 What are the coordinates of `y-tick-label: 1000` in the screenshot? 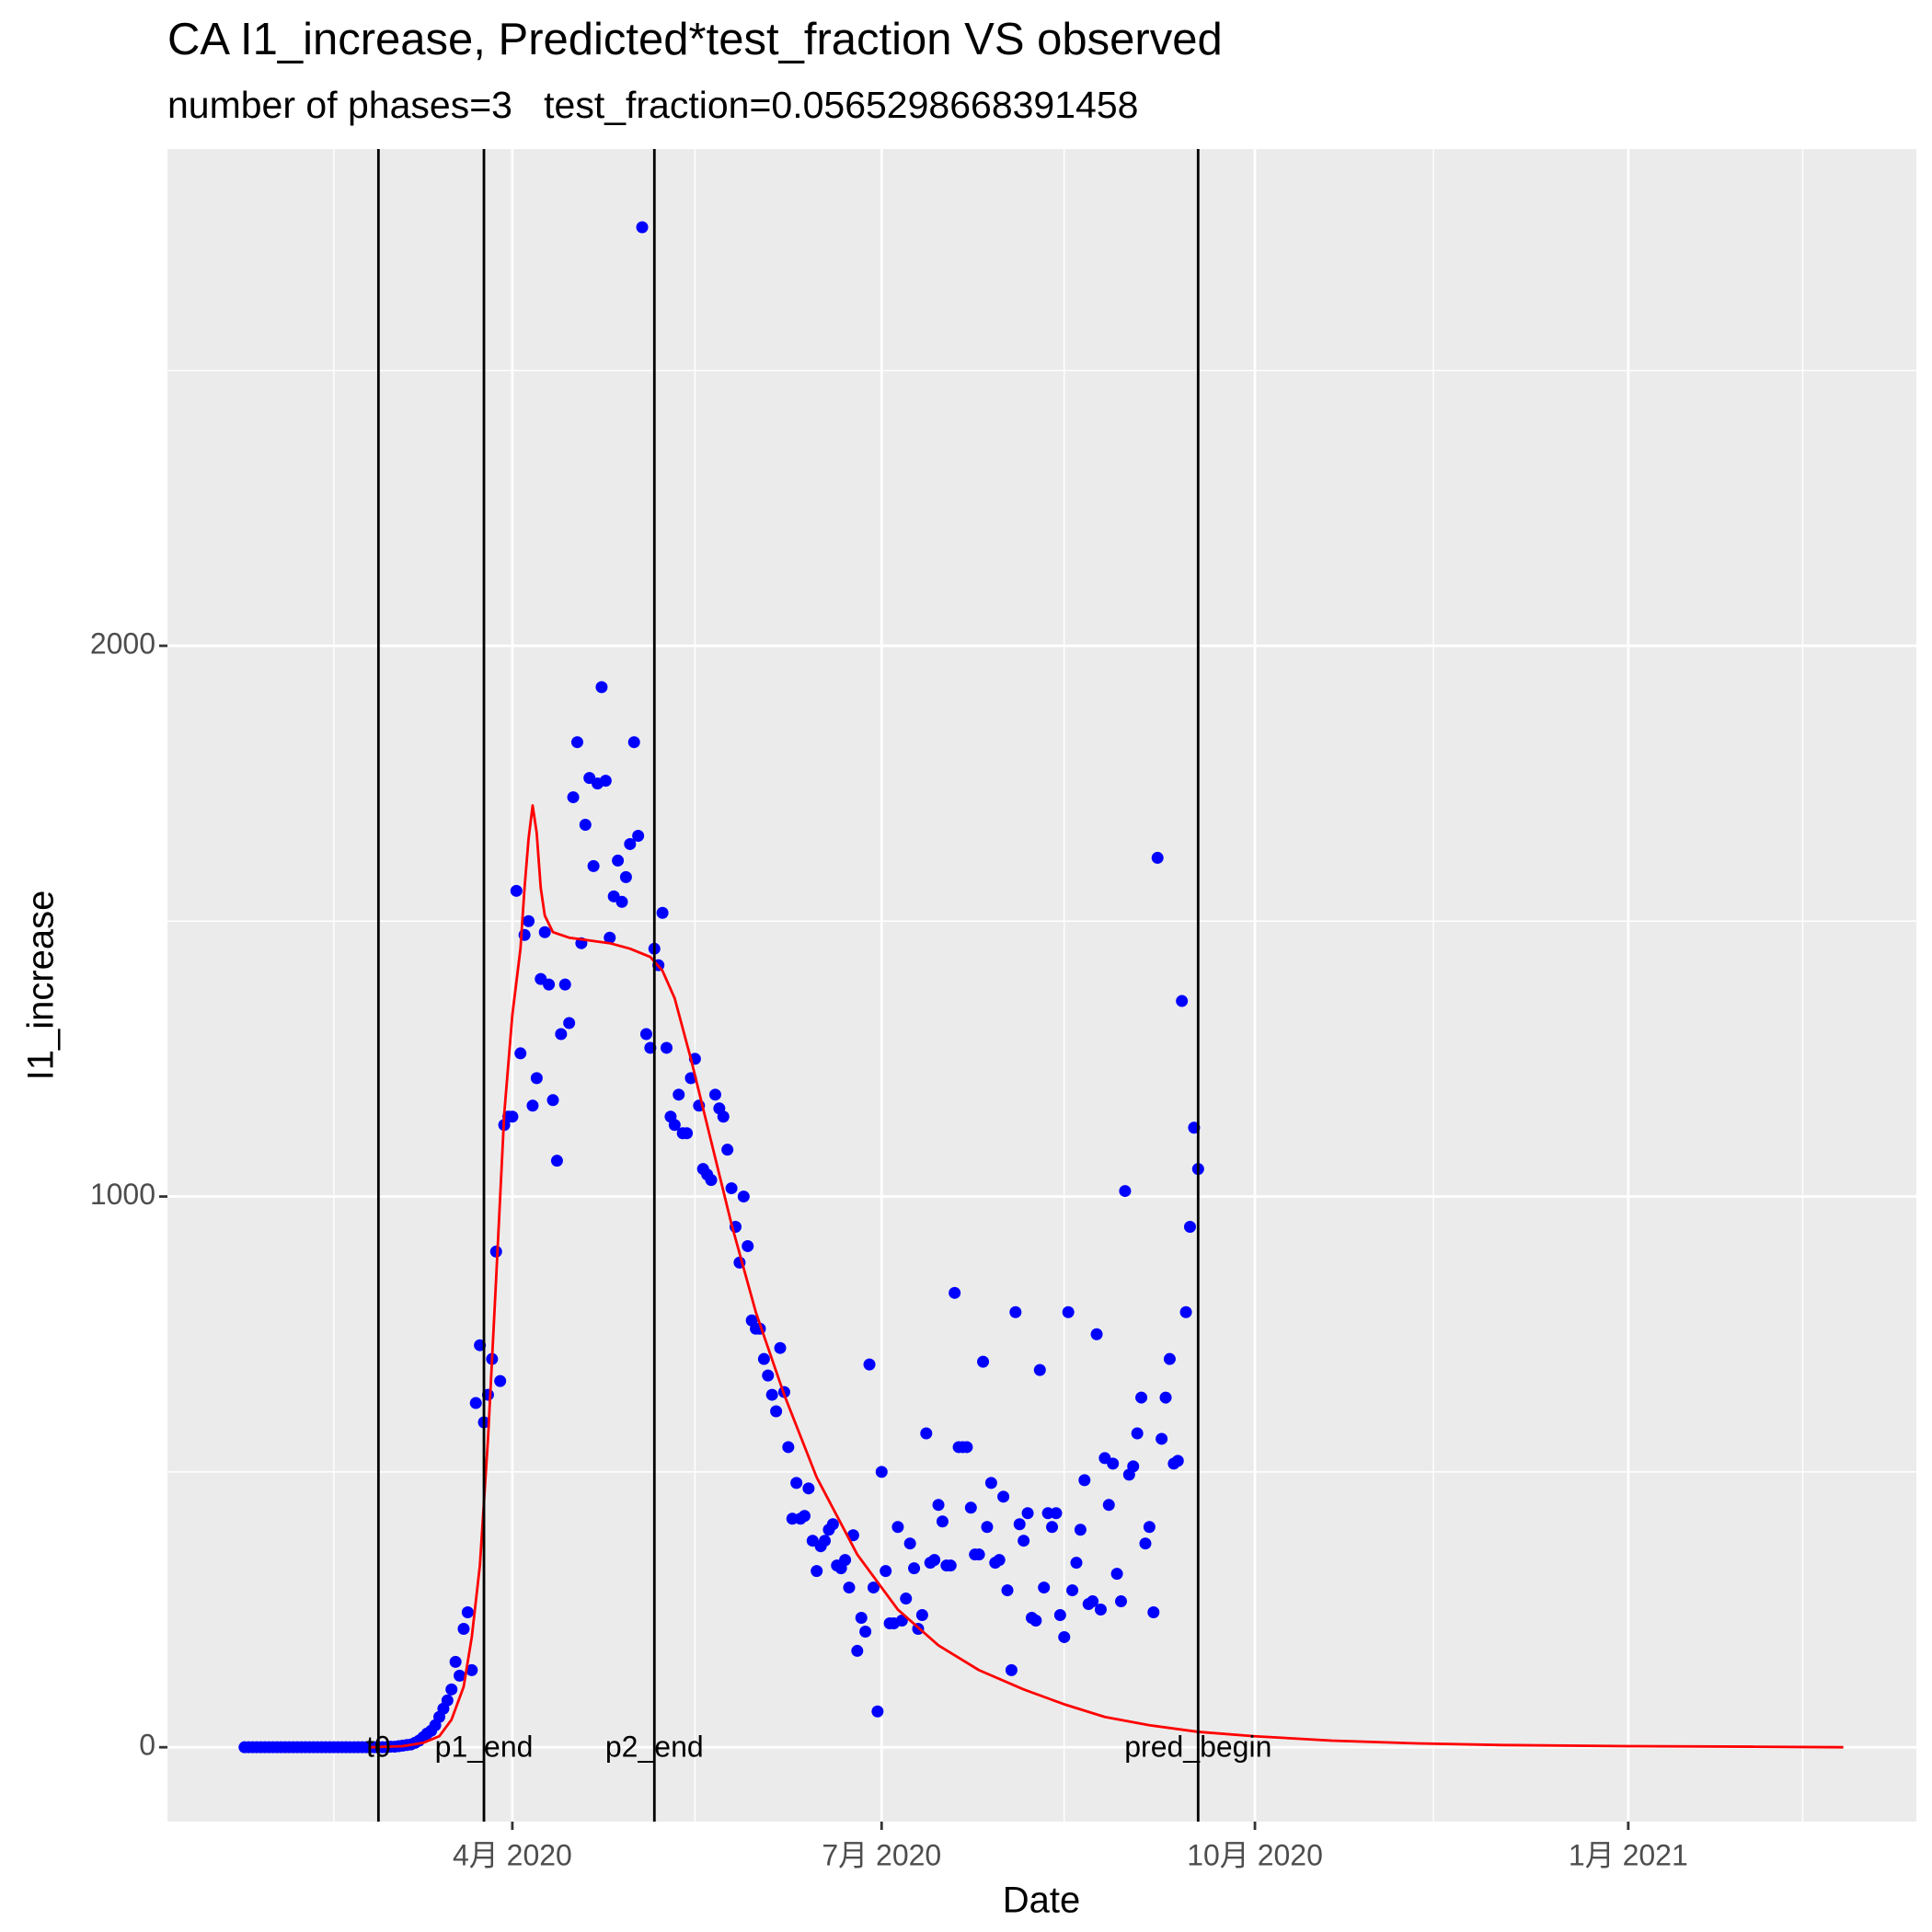 It's located at (122, 1194).